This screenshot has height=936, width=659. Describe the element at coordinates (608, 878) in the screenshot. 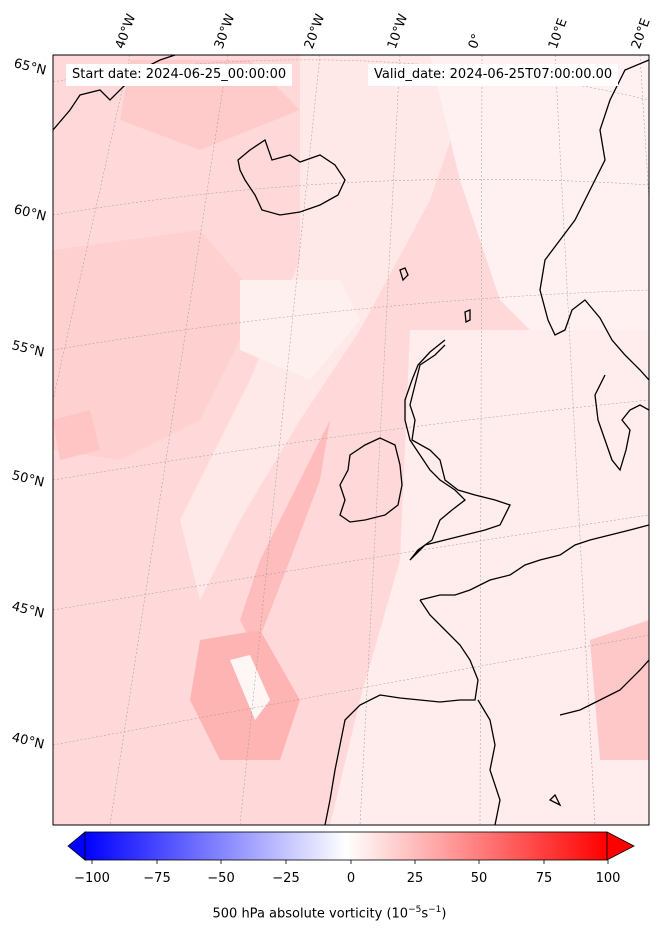

I see `cb-tick-100: 100` at that location.